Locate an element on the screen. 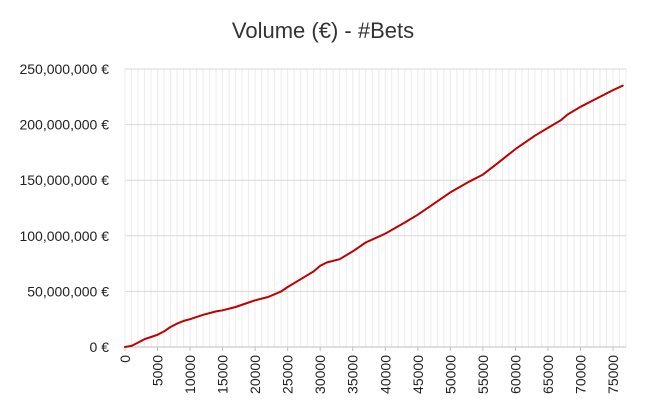 This screenshot has width=645, height=412. chart-title: Volume (€) - #Bets is located at coordinates (323, 30).